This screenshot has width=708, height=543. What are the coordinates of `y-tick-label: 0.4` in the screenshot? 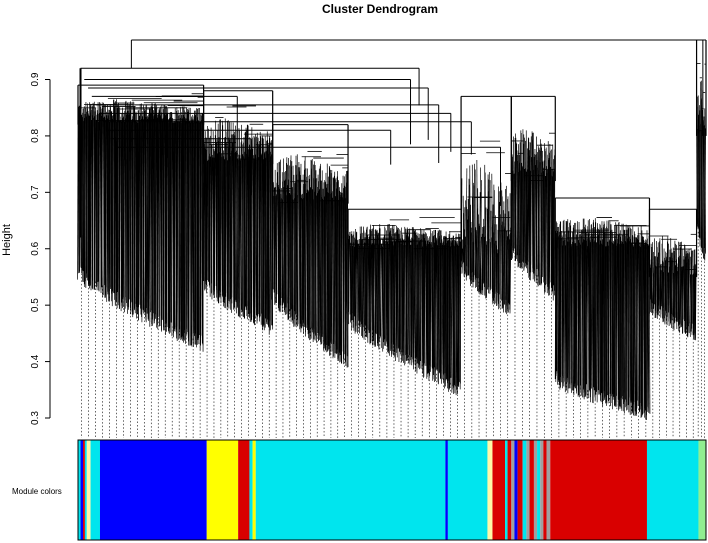 It's located at (35, 361).